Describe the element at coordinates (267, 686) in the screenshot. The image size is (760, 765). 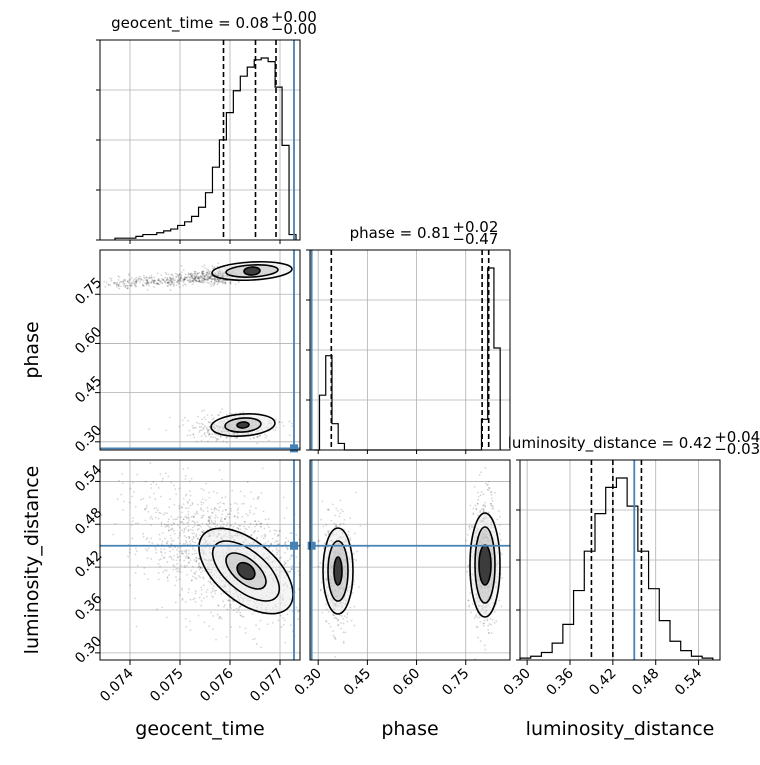
I see `xtick-label-geocent_time-3: 0.077` at that location.